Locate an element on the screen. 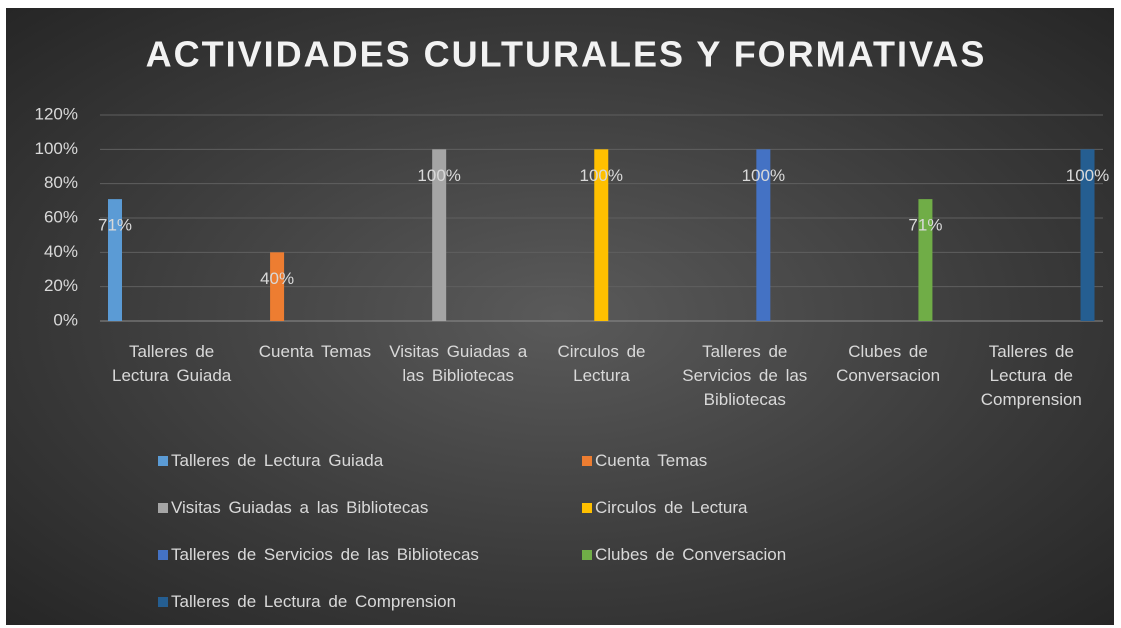 This screenshot has height=628, width=1121. y-tick-label: 80% is located at coordinates (61, 182).